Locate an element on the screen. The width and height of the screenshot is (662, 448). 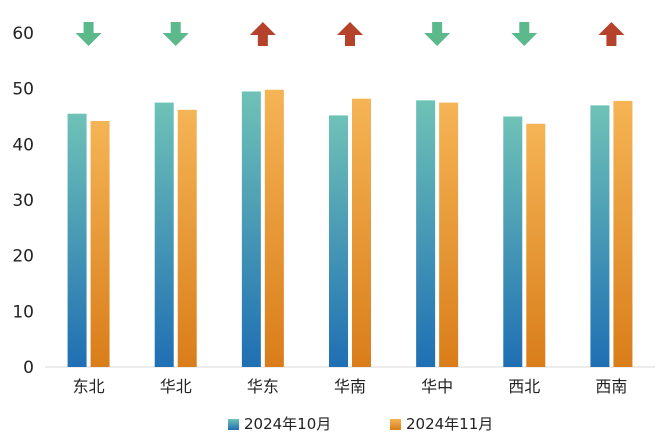
y-tick-label: 50 is located at coordinates (23, 90).